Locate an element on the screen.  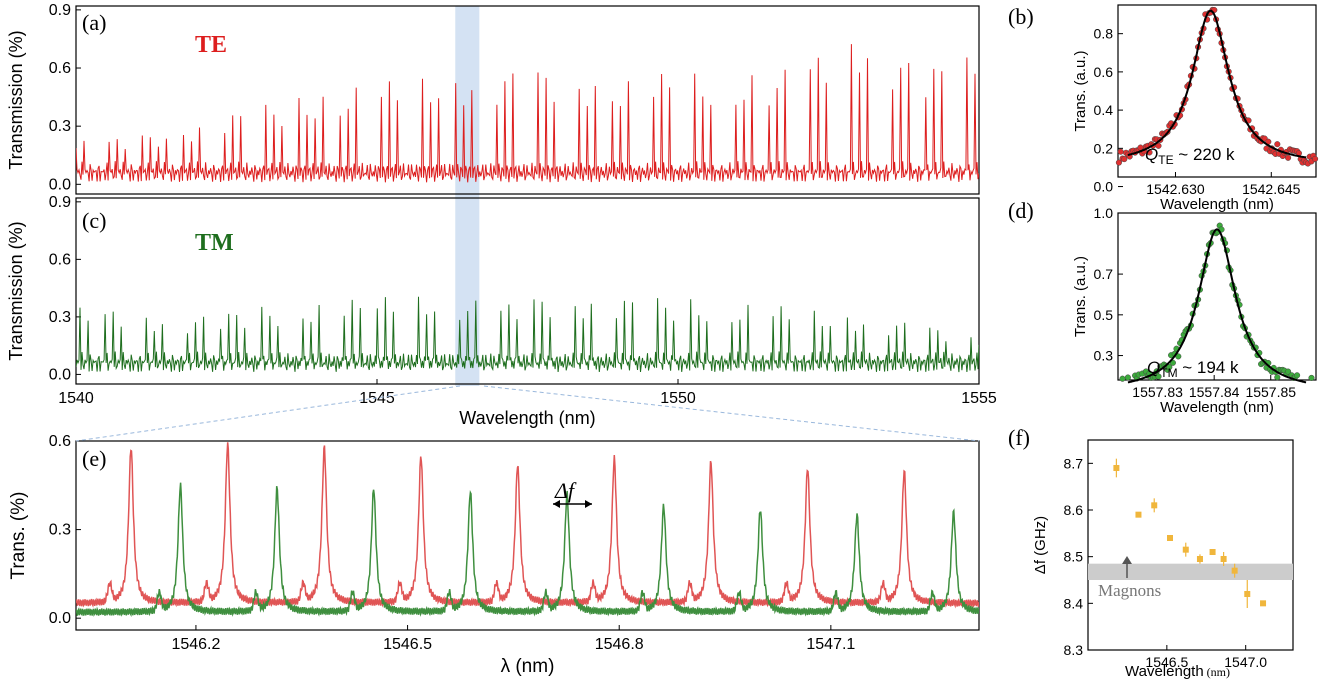
y-tick-label-b: 0.8 is located at coordinates (1104, 34).